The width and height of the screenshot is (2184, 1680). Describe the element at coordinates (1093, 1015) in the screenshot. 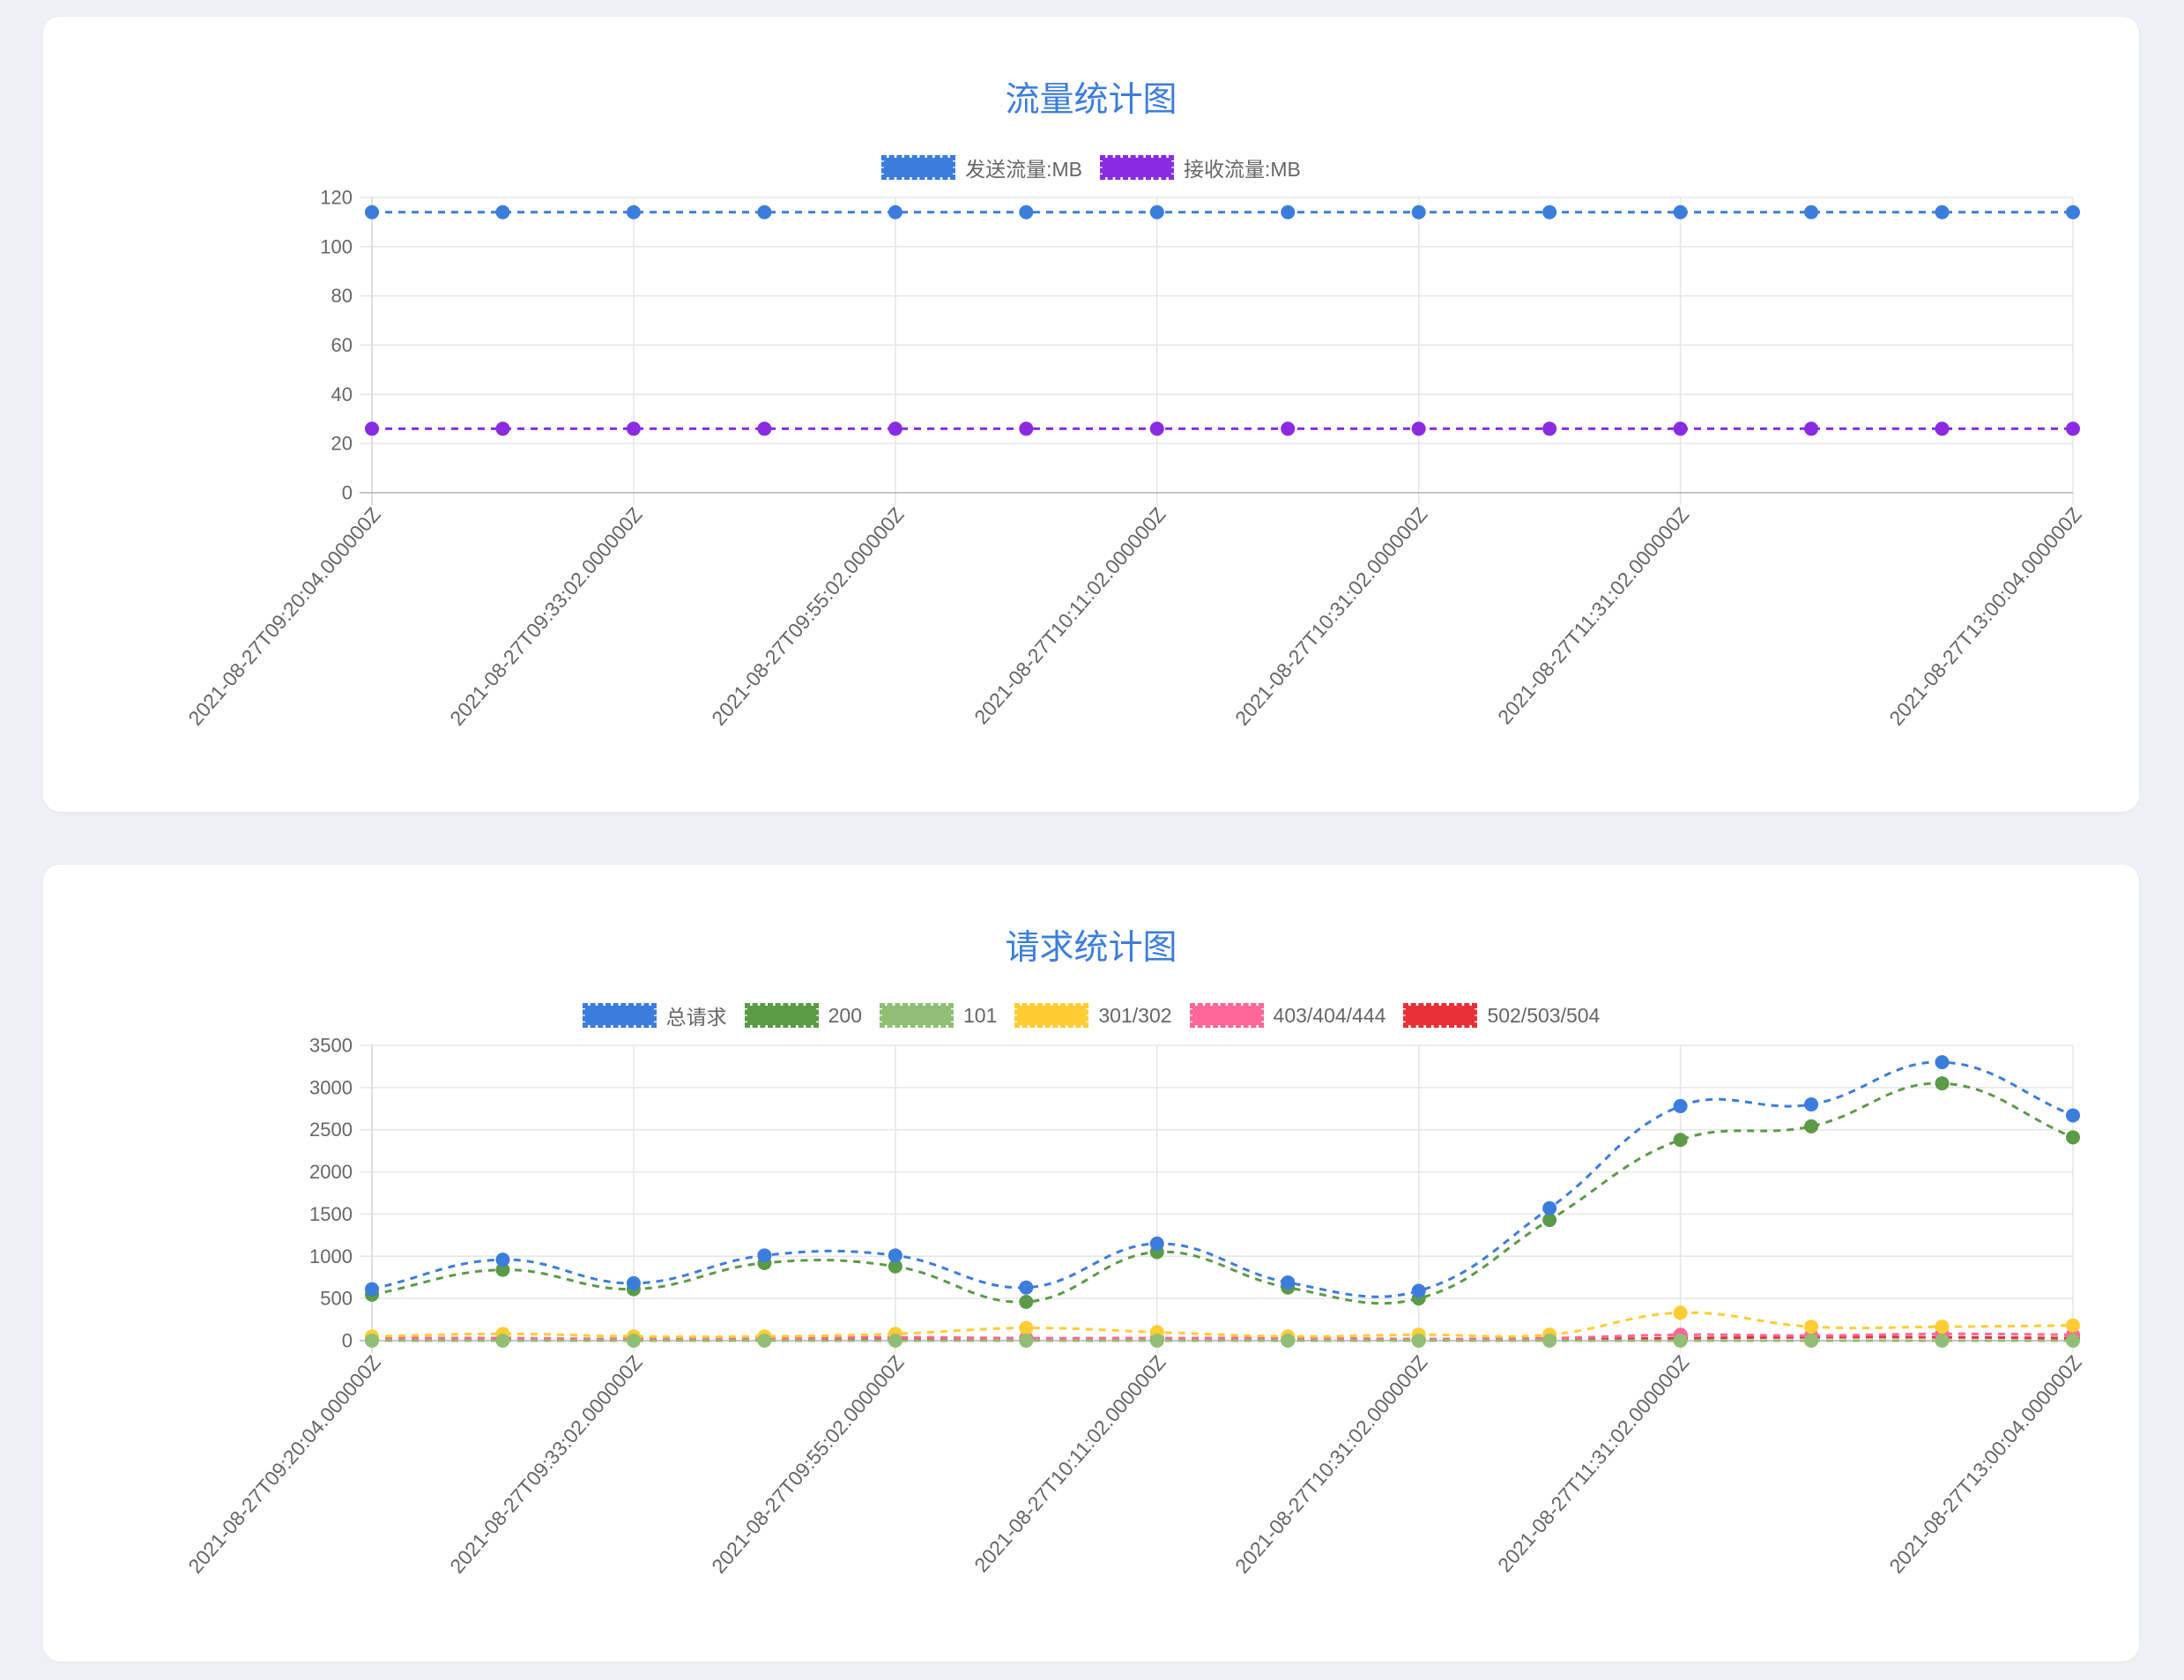

I see `legend-item: 301/302` at that location.